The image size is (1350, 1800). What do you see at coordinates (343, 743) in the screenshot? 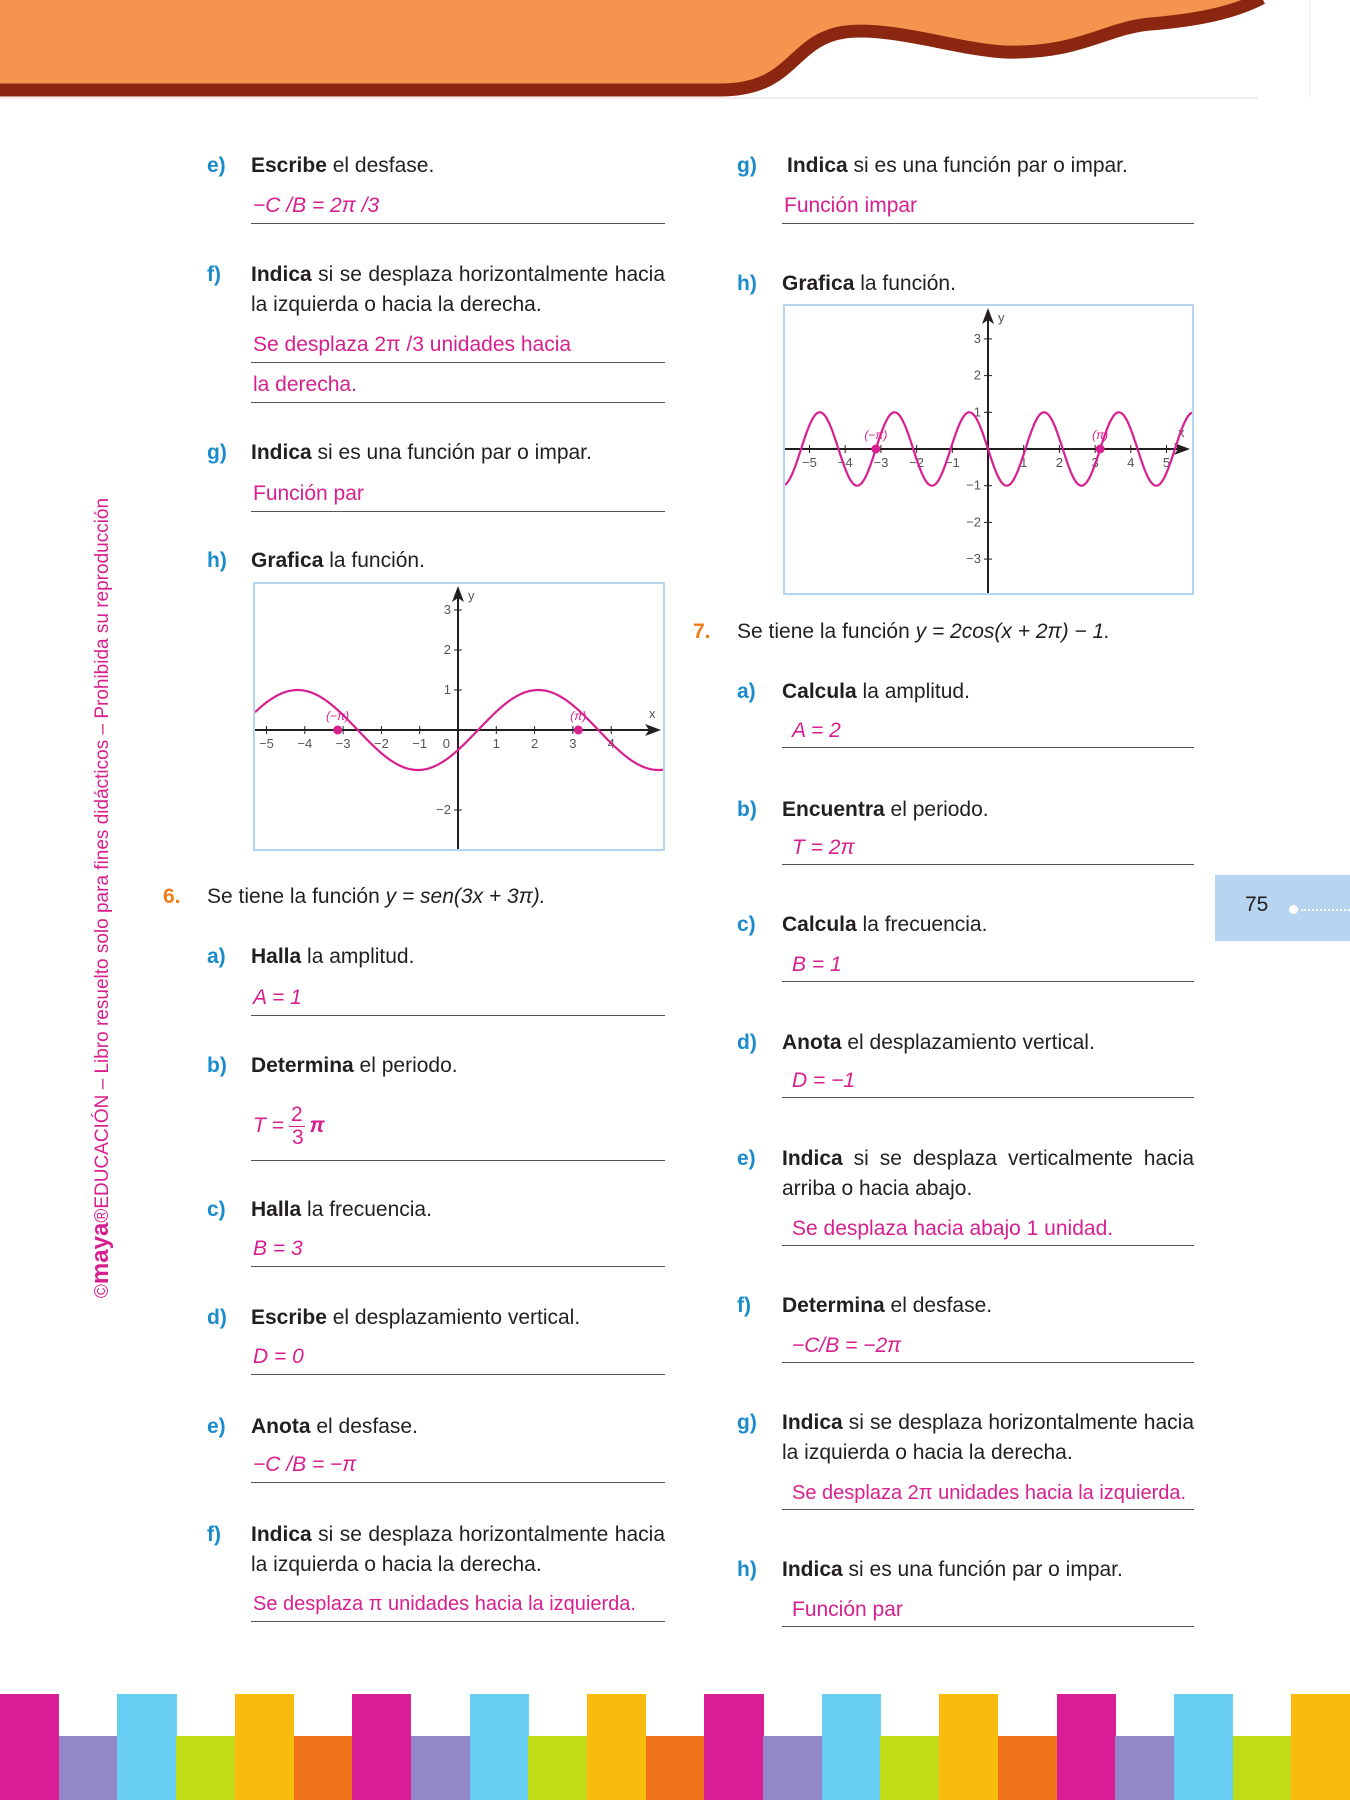
I see `x-tick-label: −3` at bounding box center [343, 743].